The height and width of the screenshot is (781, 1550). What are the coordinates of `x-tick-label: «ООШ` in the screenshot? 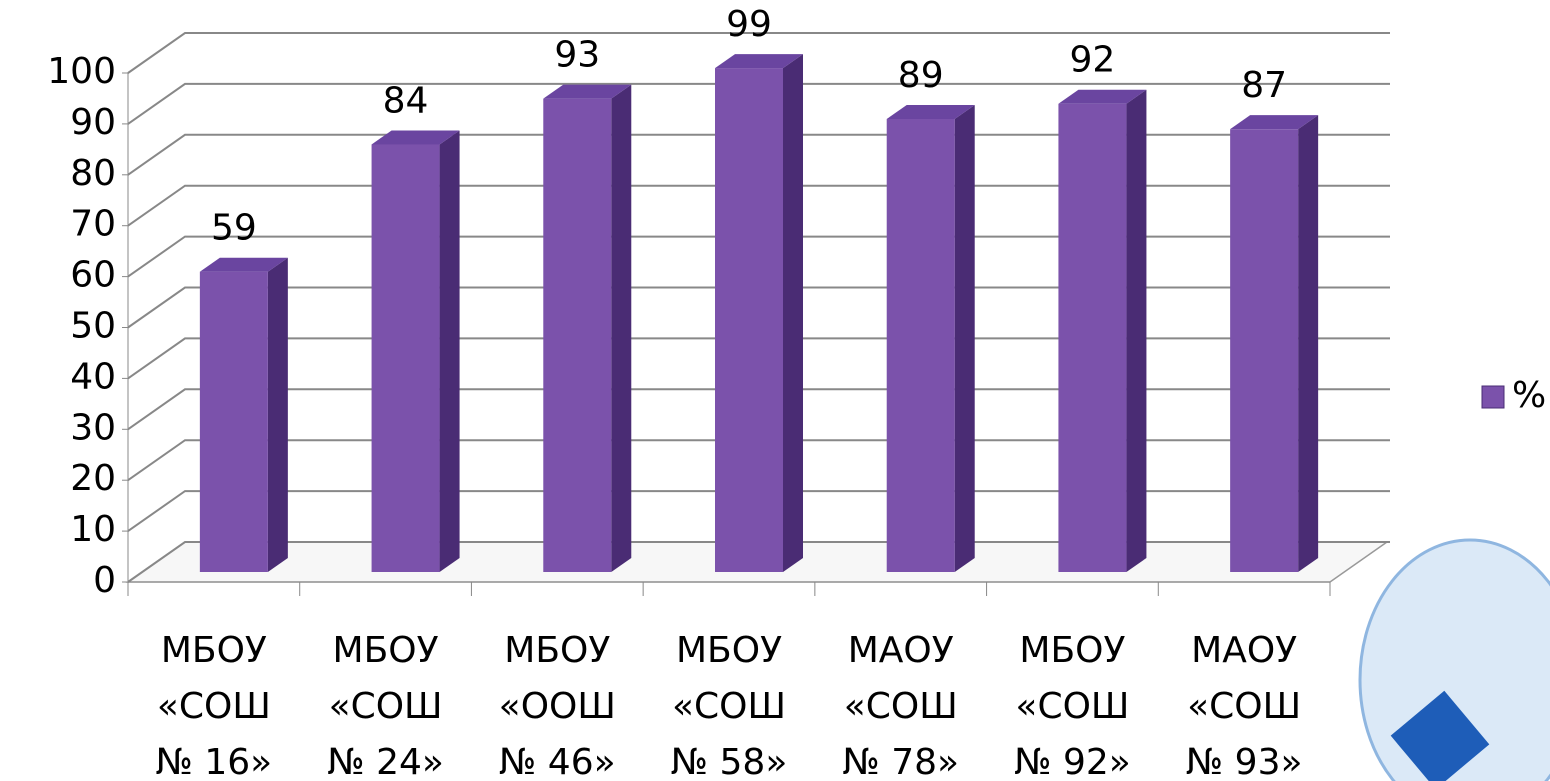 It's located at (557, 706).